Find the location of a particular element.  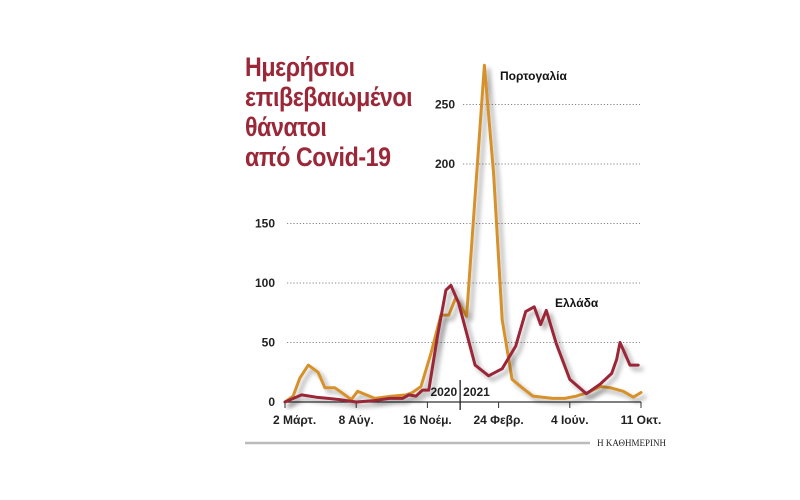

x-tick-label: 16 Νοέμ. is located at coordinates (427, 420).